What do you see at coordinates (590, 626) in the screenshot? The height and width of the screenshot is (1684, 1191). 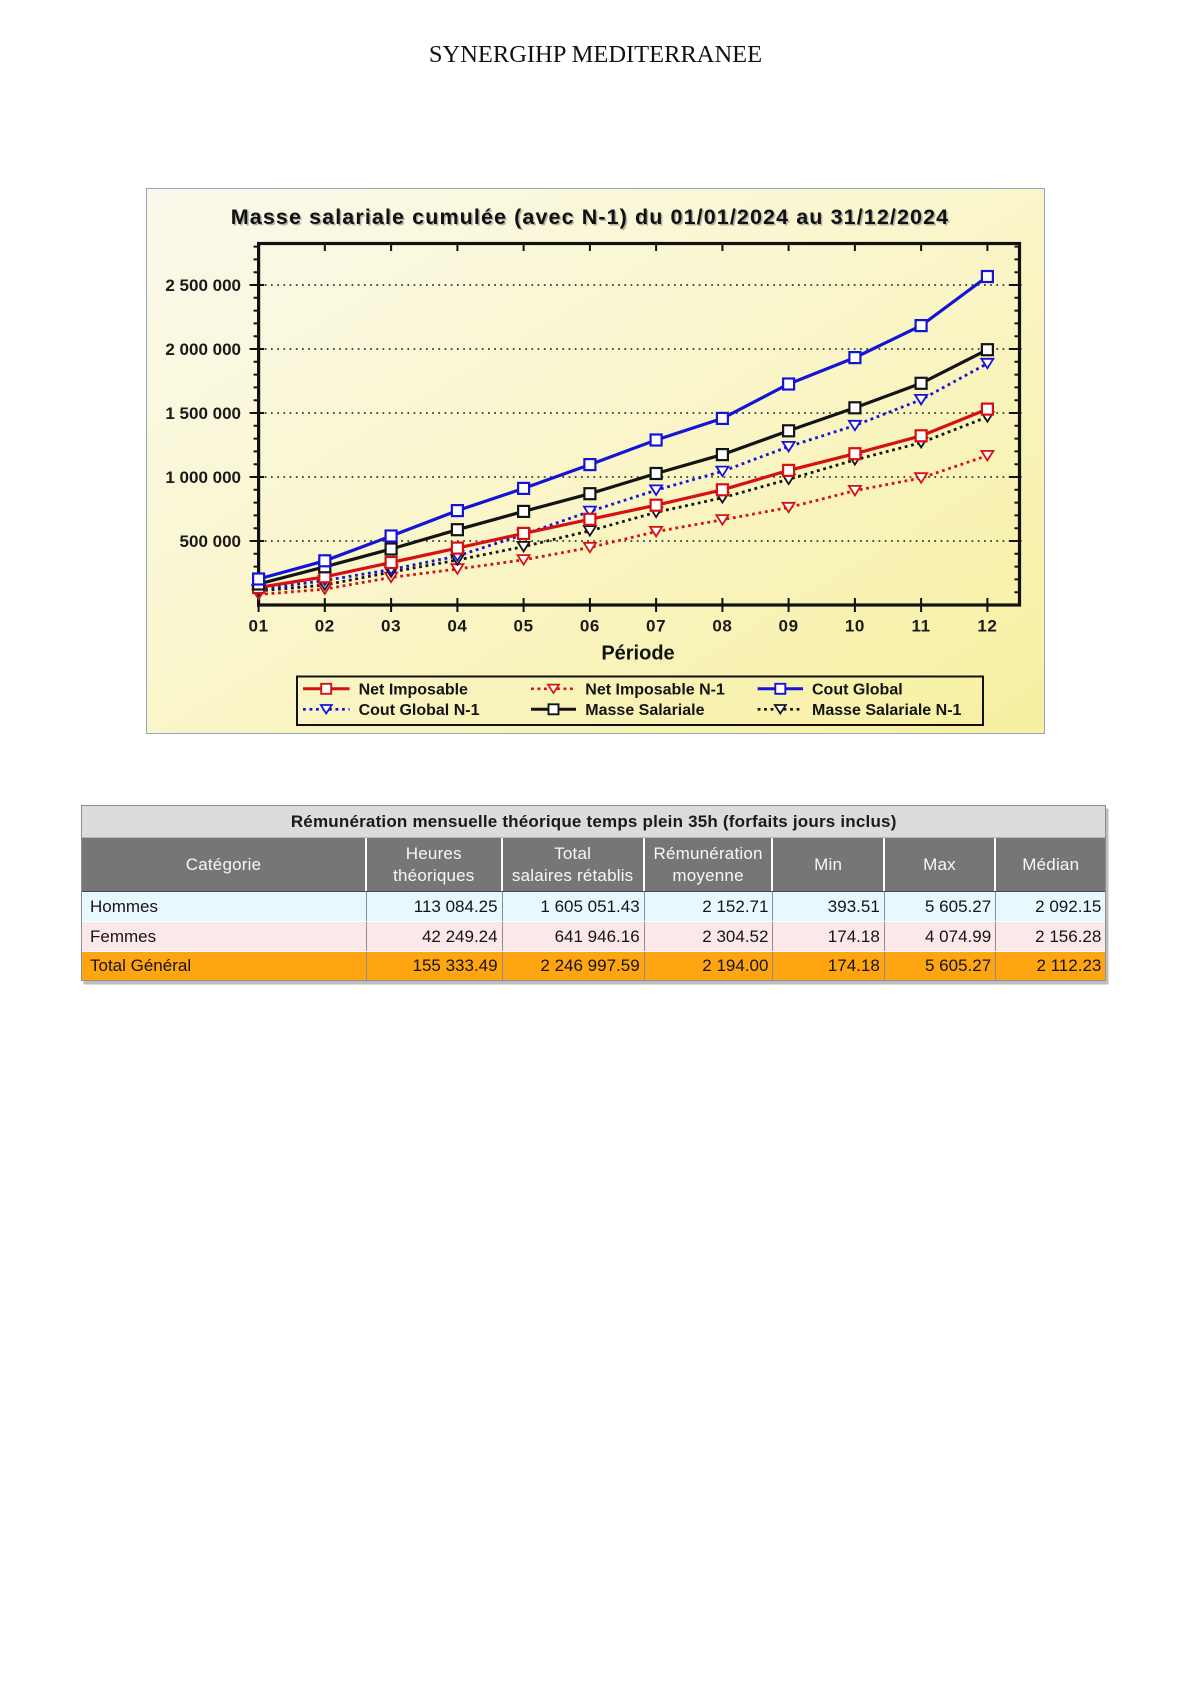 I see `svg-text: 06` at bounding box center [590, 626].